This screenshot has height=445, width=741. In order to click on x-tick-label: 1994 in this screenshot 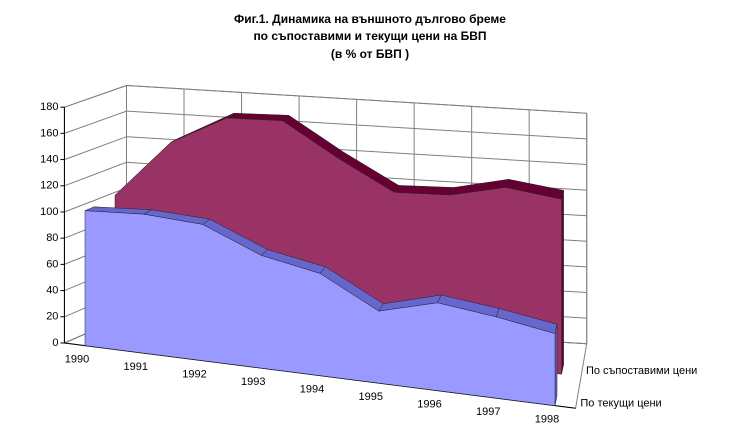, I will do `click(312, 390)`.